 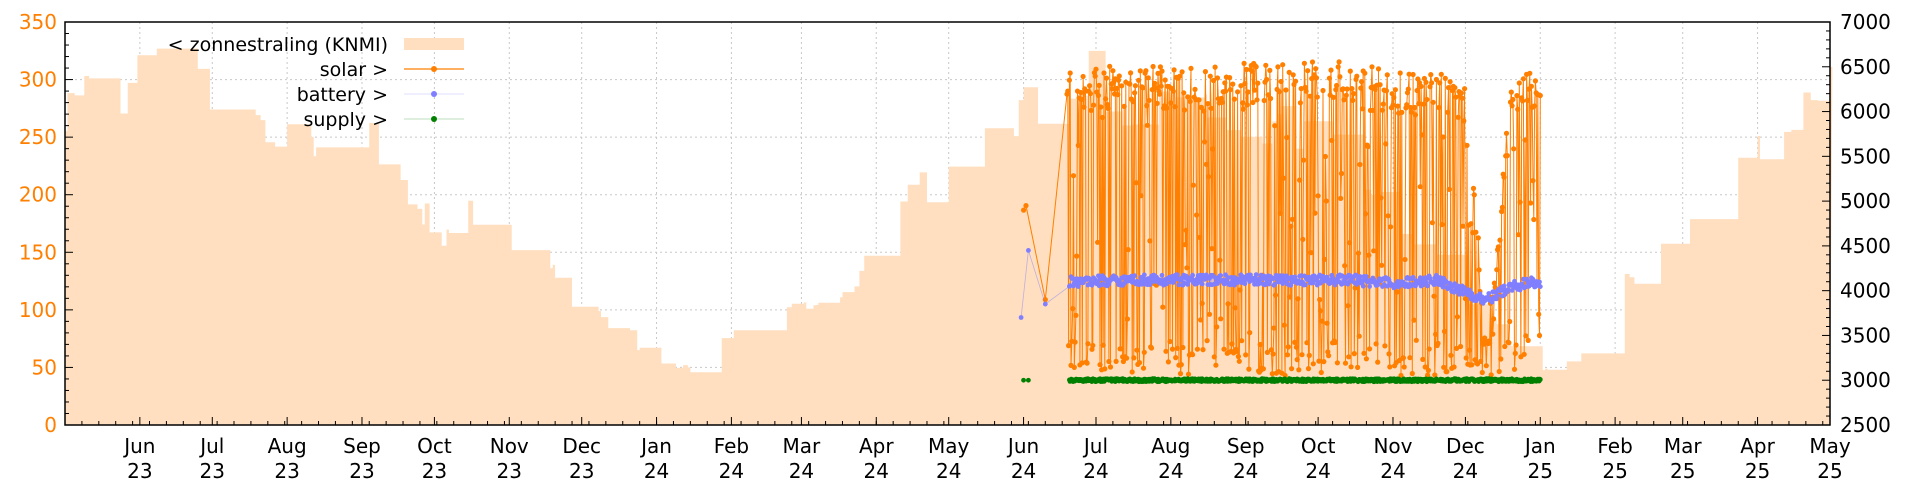 What do you see at coordinates (1865, 112) in the screenshot?
I see `right-tick-label: 6000` at bounding box center [1865, 112].